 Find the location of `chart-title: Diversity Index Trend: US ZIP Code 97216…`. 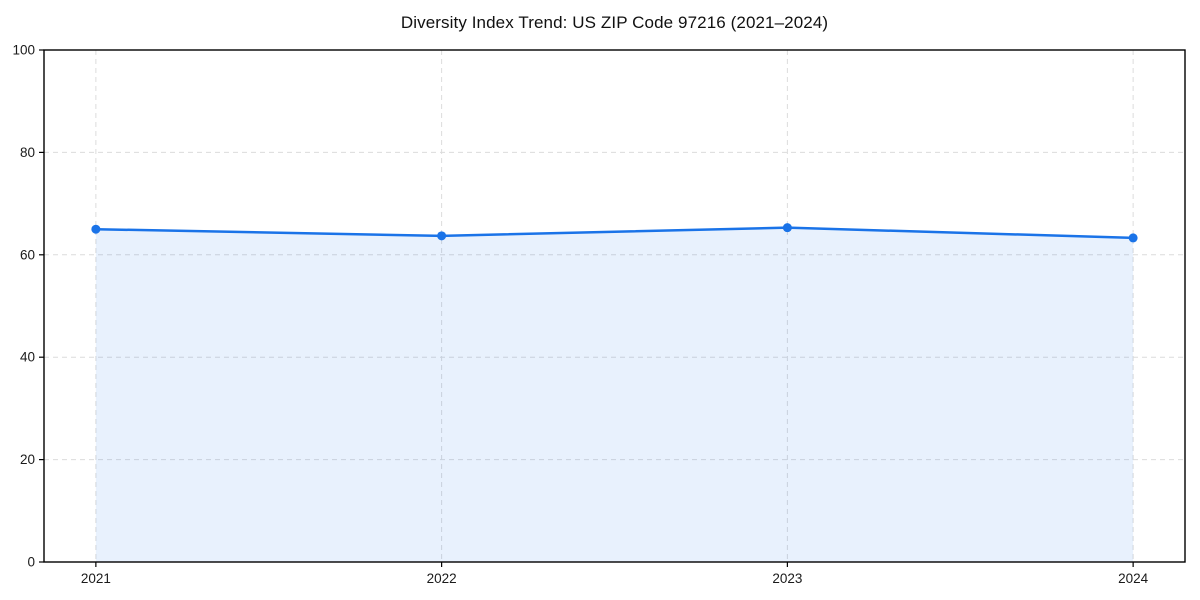

chart-title: Diversity Index Trend: US ZIP Code 97216… is located at coordinates (614, 22).